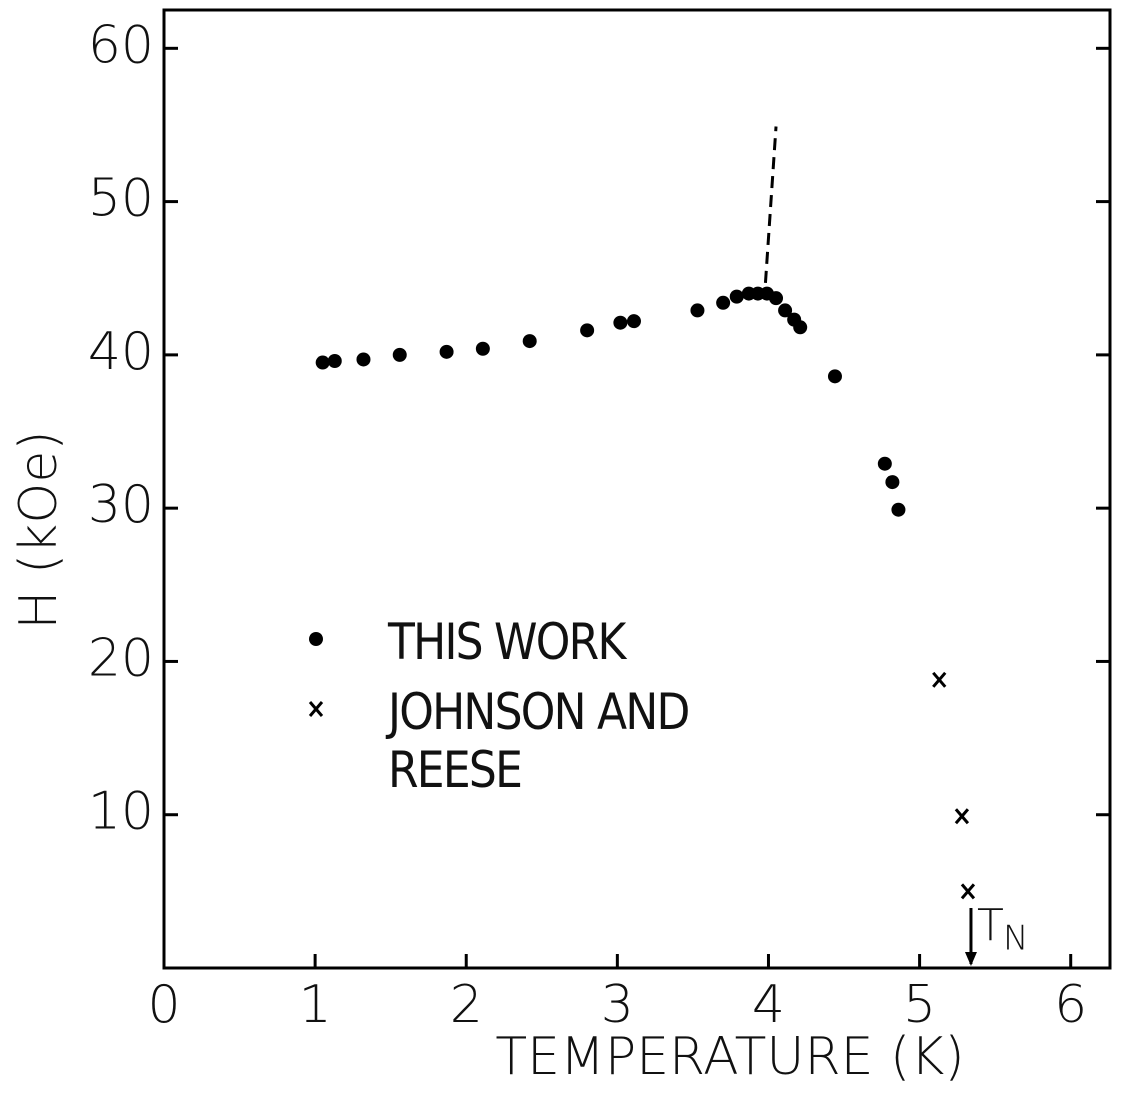 Image resolution: width=1126 pixels, height=1094 pixels. Describe the element at coordinates (121, 658) in the screenshot. I see `y-tick-label: 20` at that location.